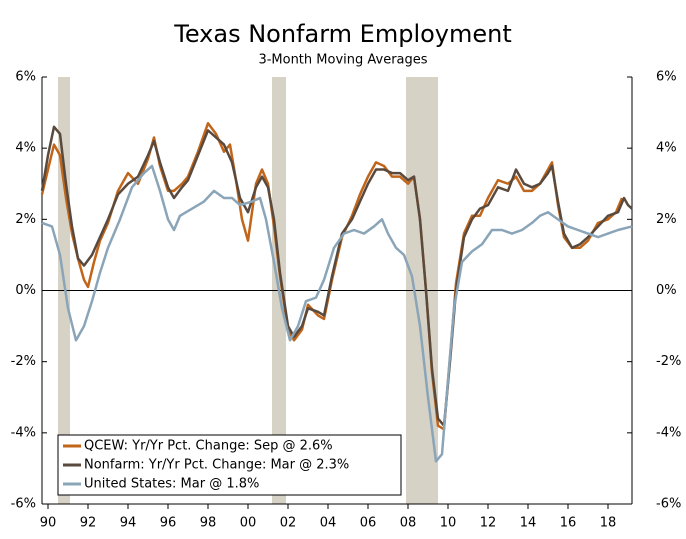 The width and height of the screenshot is (686, 539). What do you see at coordinates (568, 523) in the screenshot?
I see `x-tick-label: 16` at bounding box center [568, 523].